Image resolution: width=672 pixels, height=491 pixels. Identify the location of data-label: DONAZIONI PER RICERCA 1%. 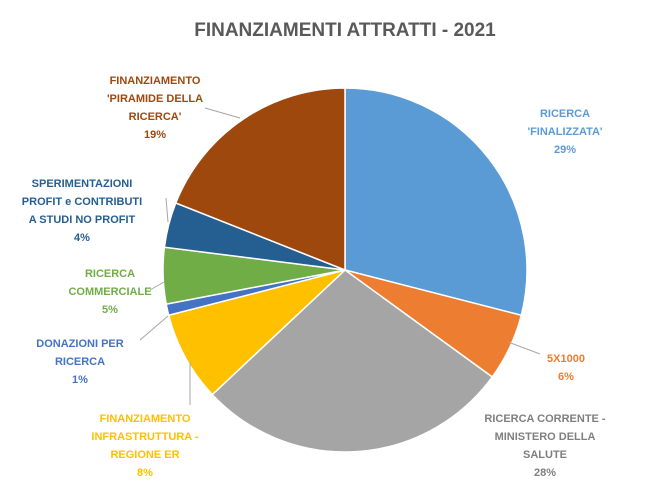
(85, 362).